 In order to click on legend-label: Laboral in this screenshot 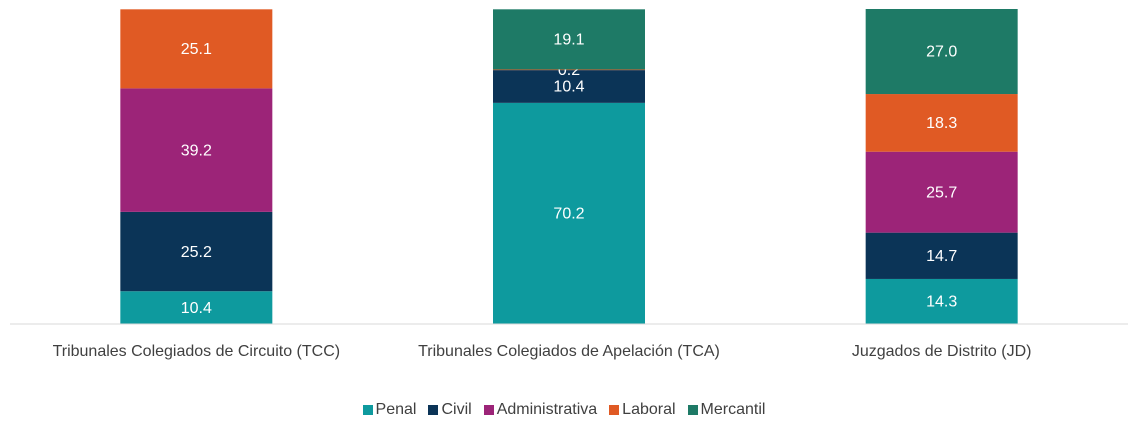, I will do `click(649, 409)`.